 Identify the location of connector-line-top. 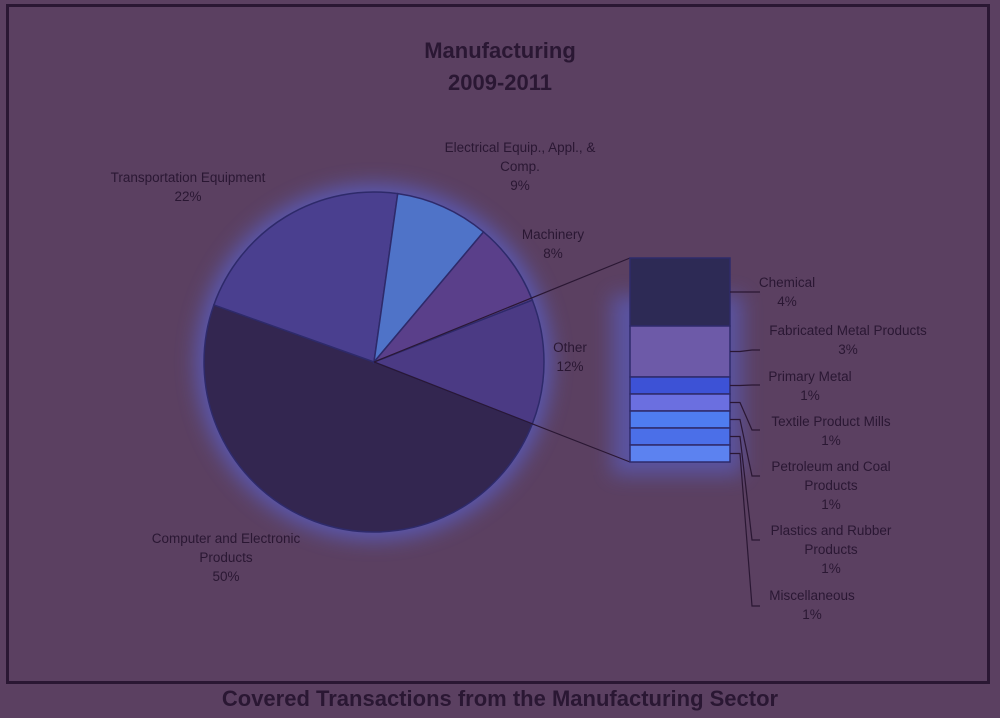
(502, 310).